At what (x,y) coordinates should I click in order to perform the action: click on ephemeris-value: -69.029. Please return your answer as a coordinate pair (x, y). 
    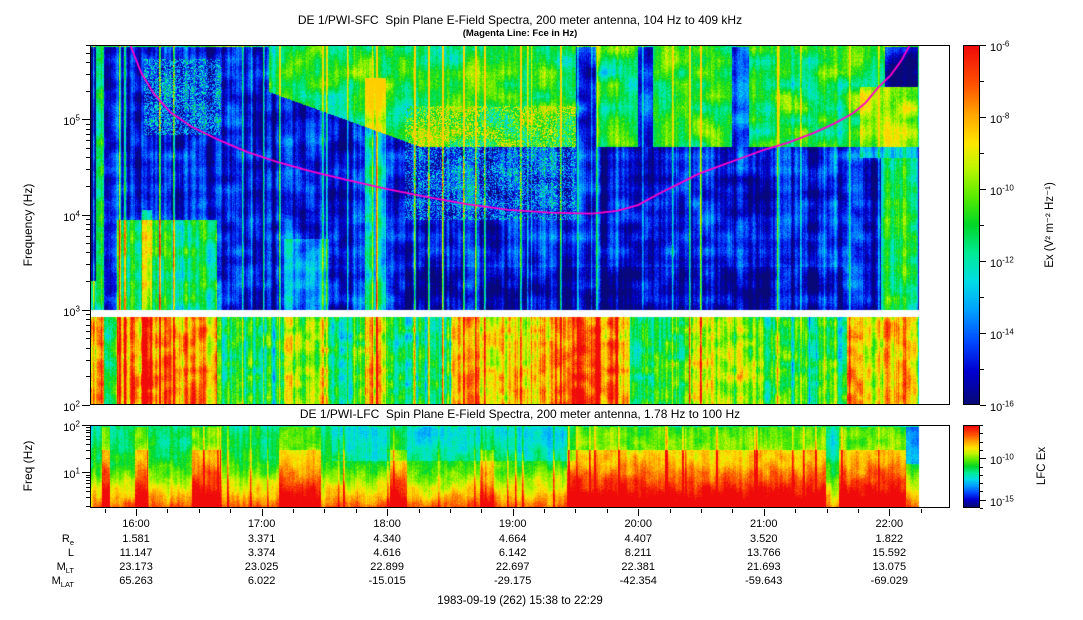
    Looking at the image, I should click on (889, 581).